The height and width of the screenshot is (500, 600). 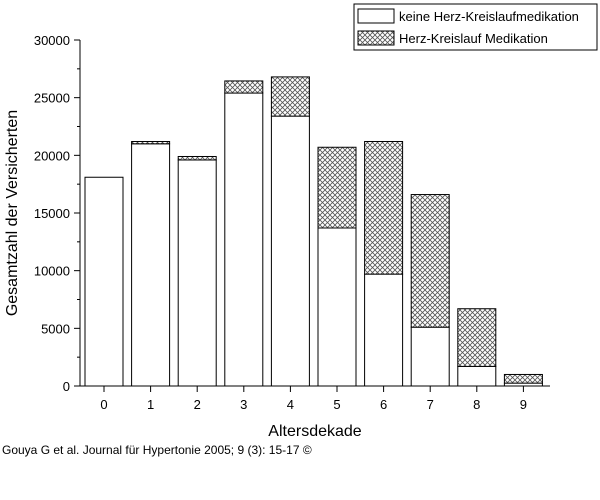 What do you see at coordinates (243, 404) in the screenshot?
I see `x-tick-label: 3` at bounding box center [243, 404].